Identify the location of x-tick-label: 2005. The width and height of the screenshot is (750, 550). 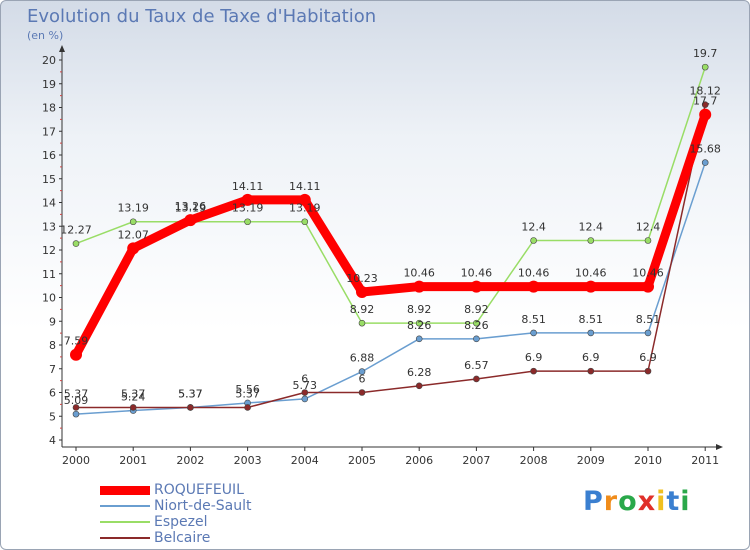
(362, 460).